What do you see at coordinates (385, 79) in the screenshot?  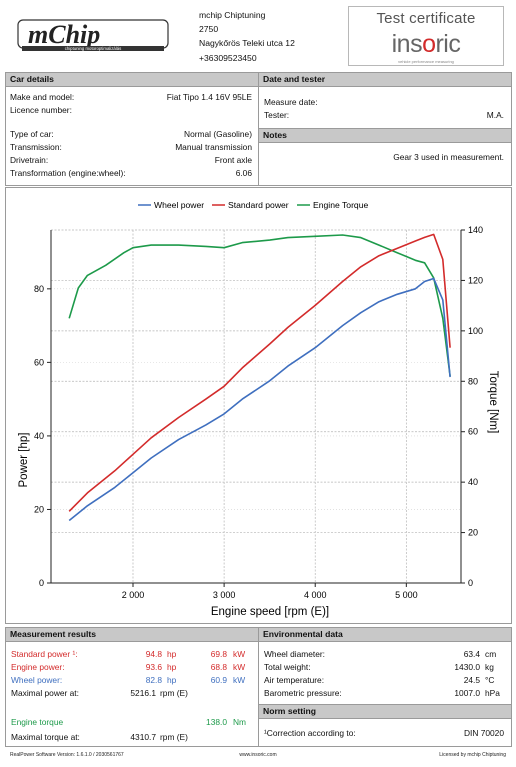 I see `date-tester-heading: Date and tester` at bounding box center [385, 79].